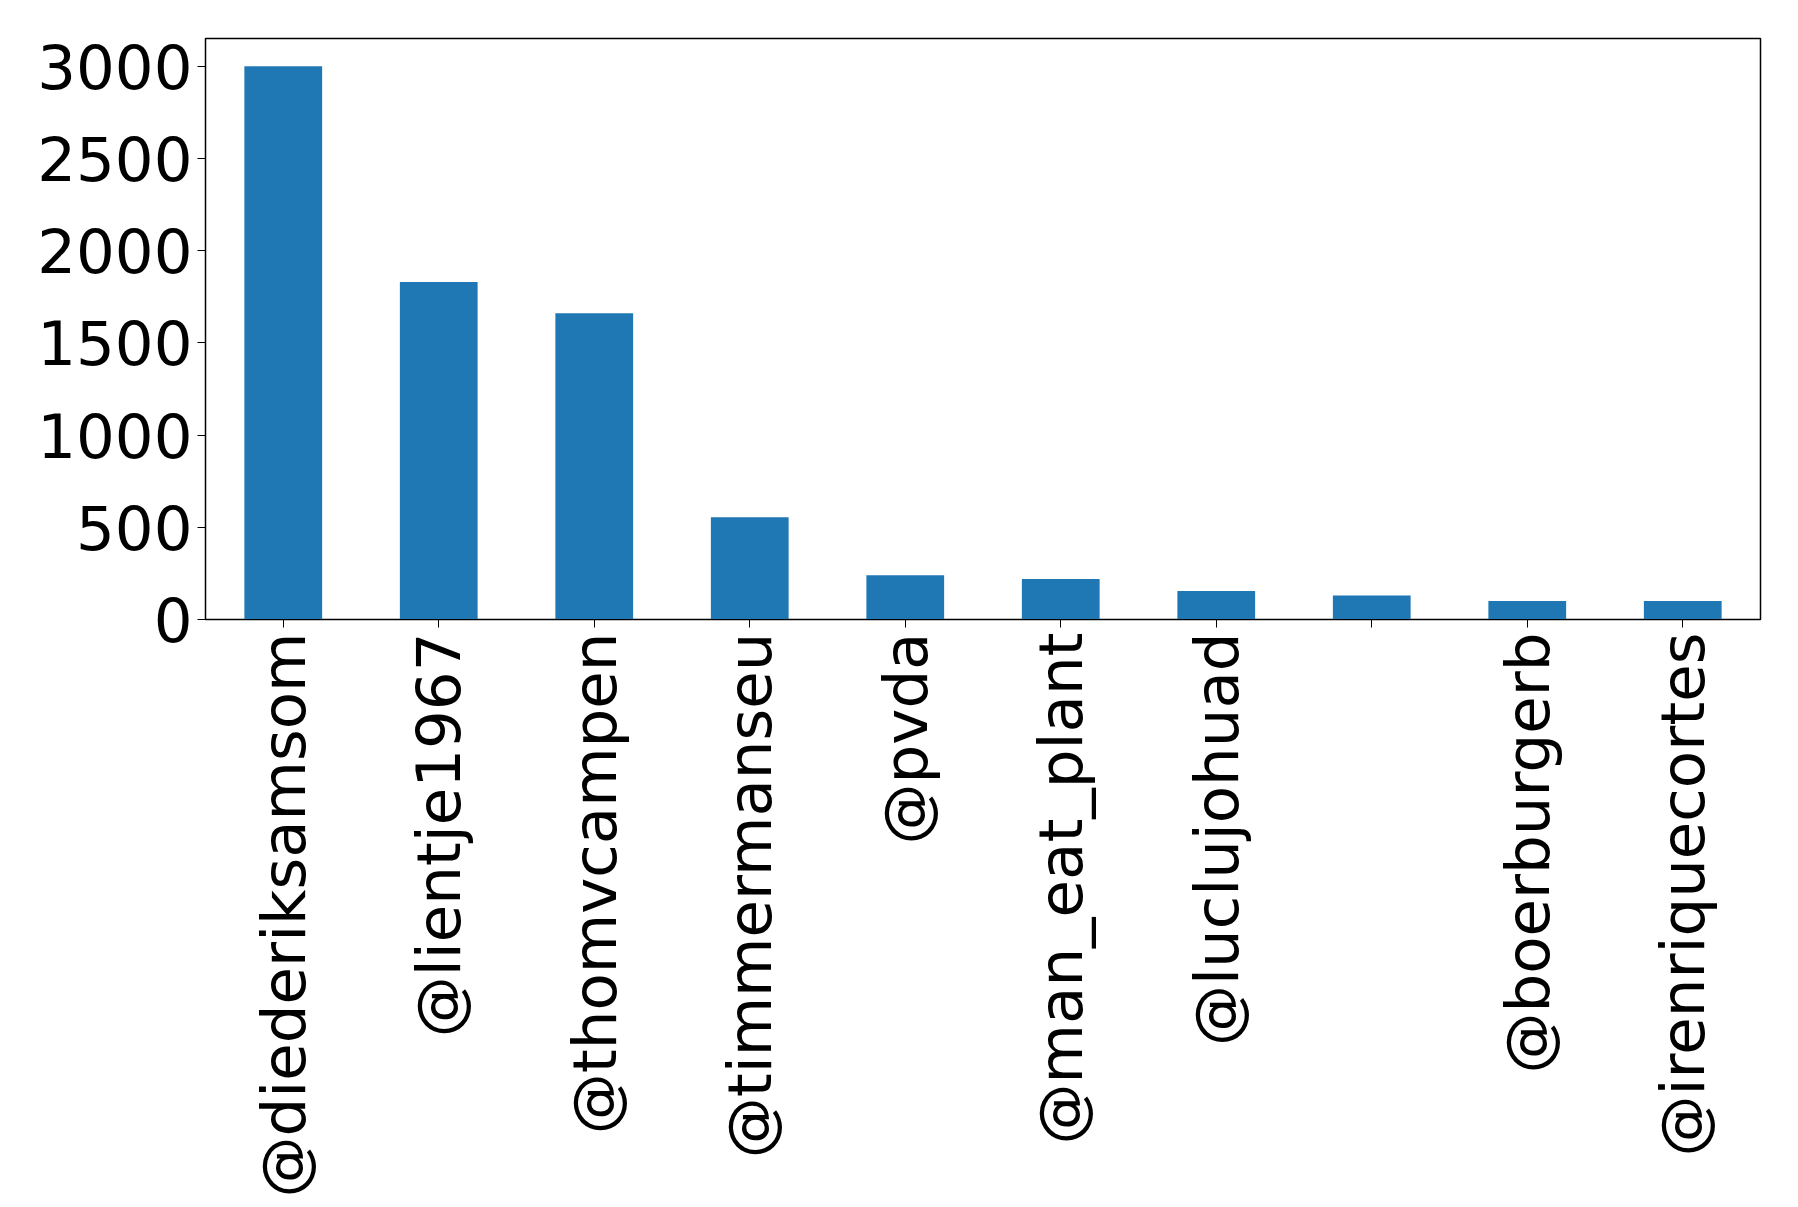 Image resolution: width=1798 pixels, height=1207 pixels. I want to click on x-tick-label: @luclujohuad, so click(1216, 839).